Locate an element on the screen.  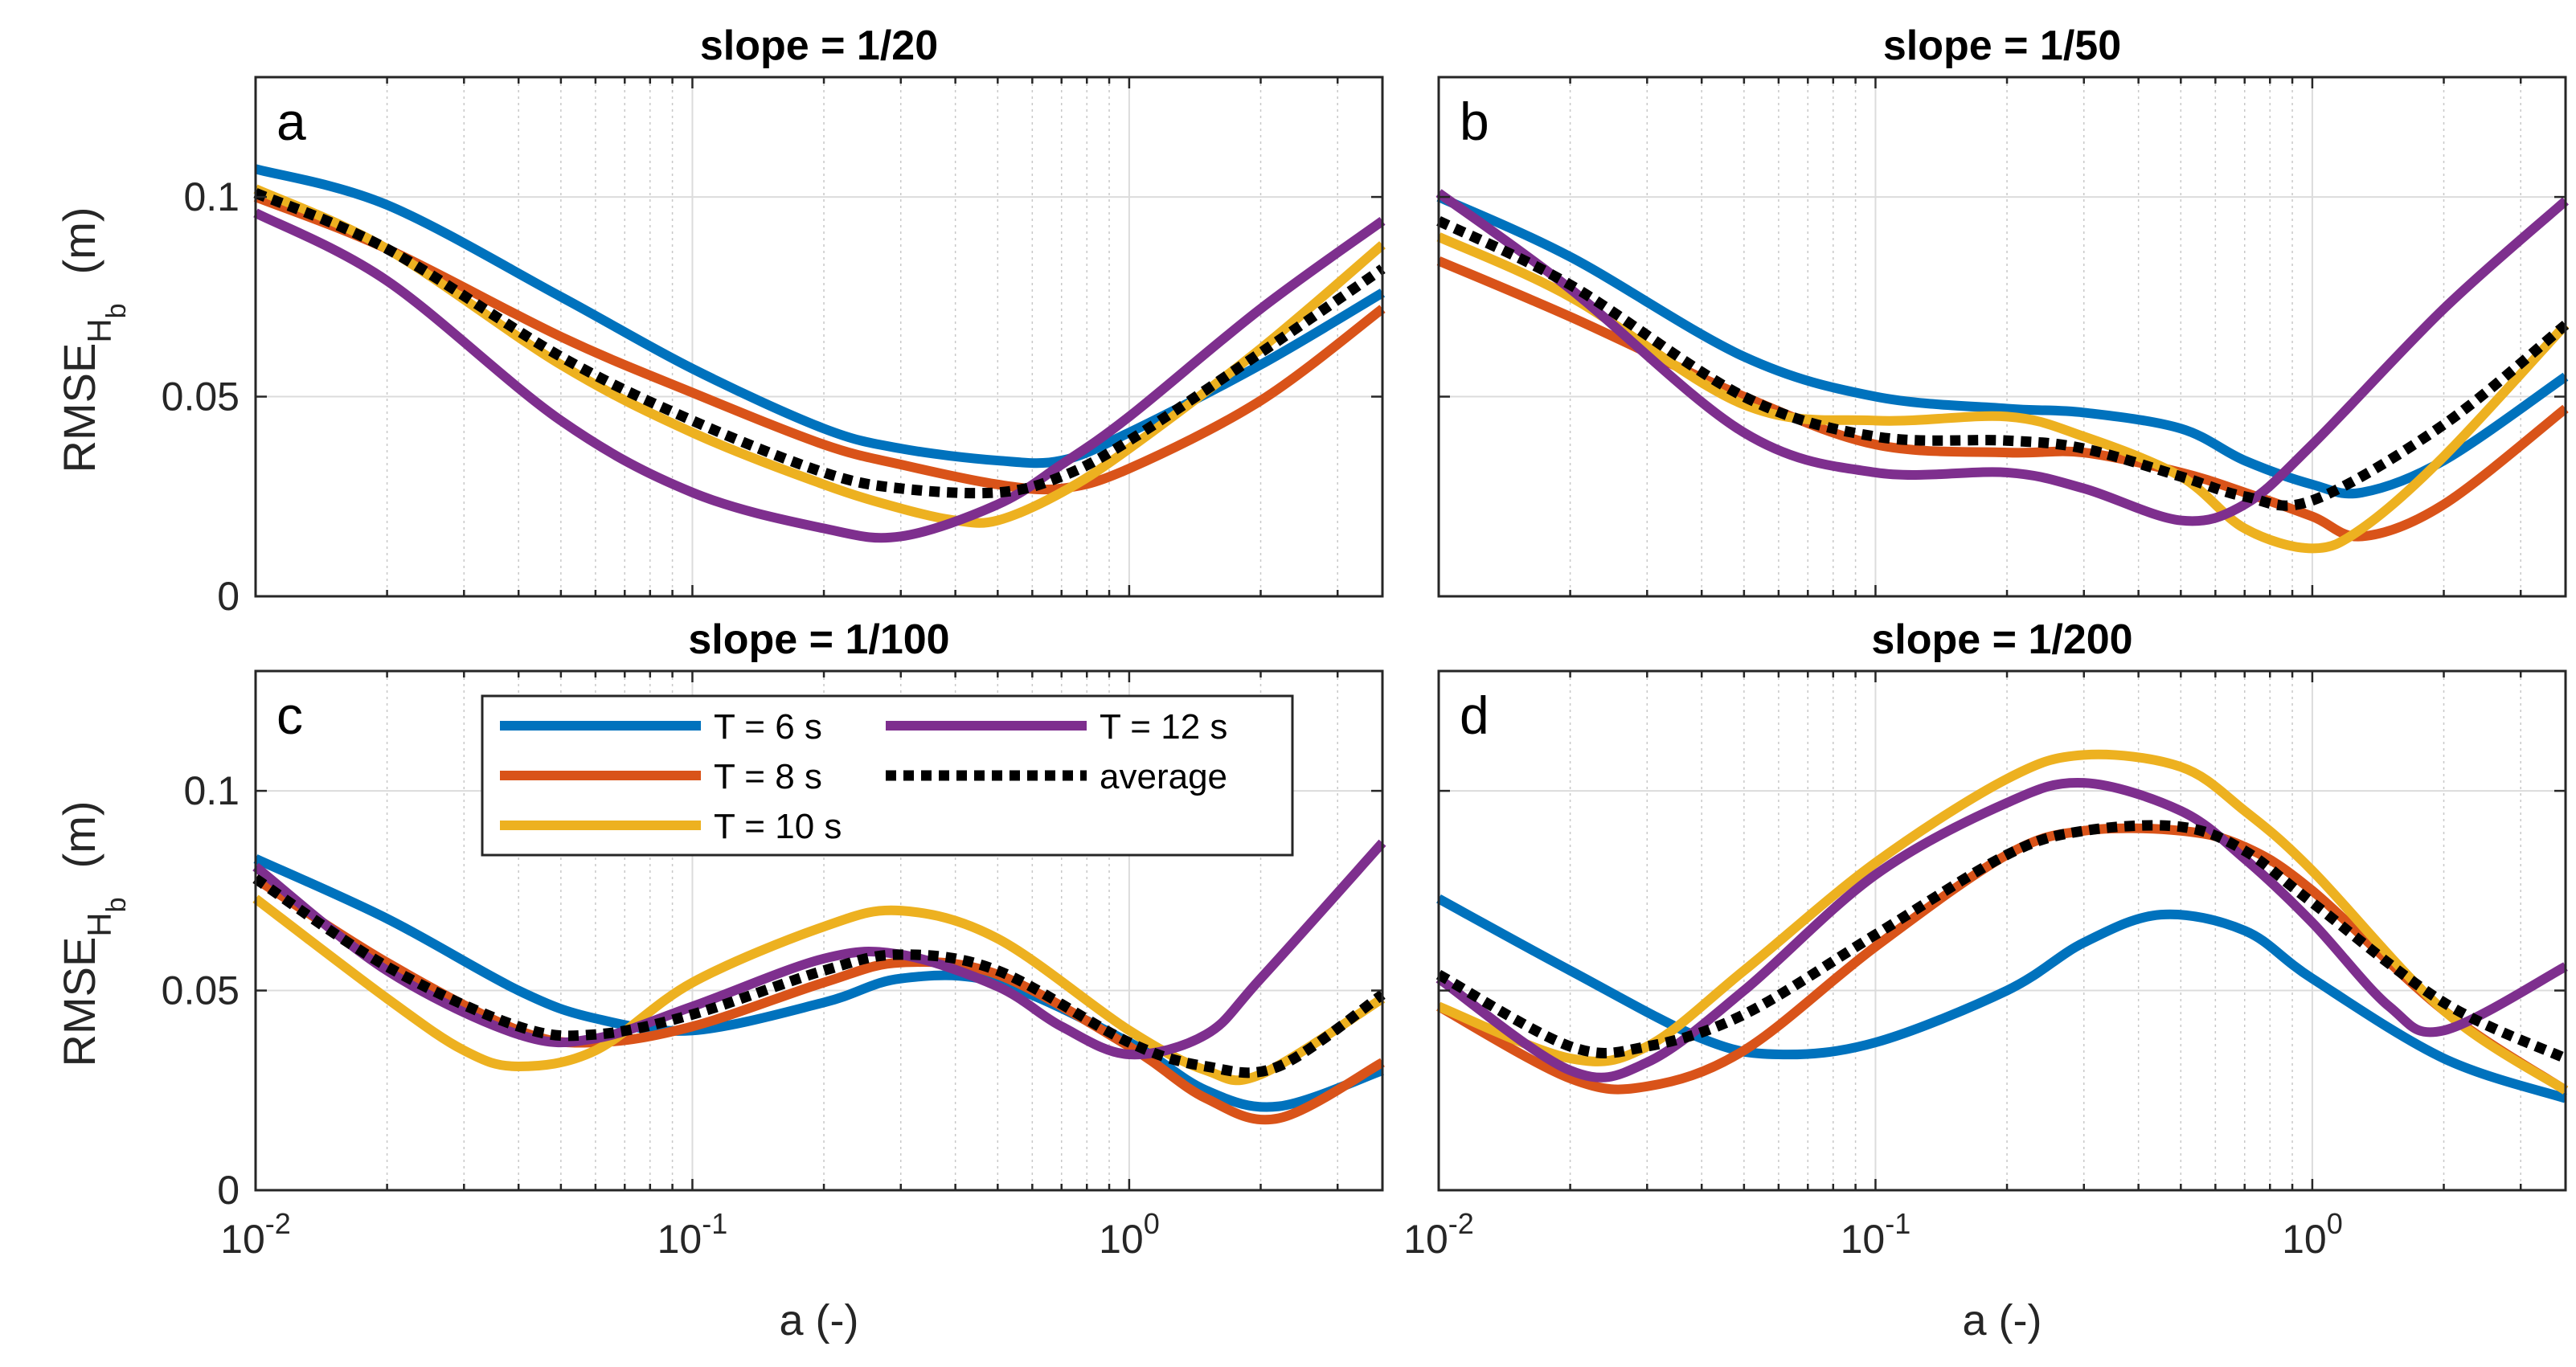
panel-title: slope = 1/100 is located at coordinates (818, 639).